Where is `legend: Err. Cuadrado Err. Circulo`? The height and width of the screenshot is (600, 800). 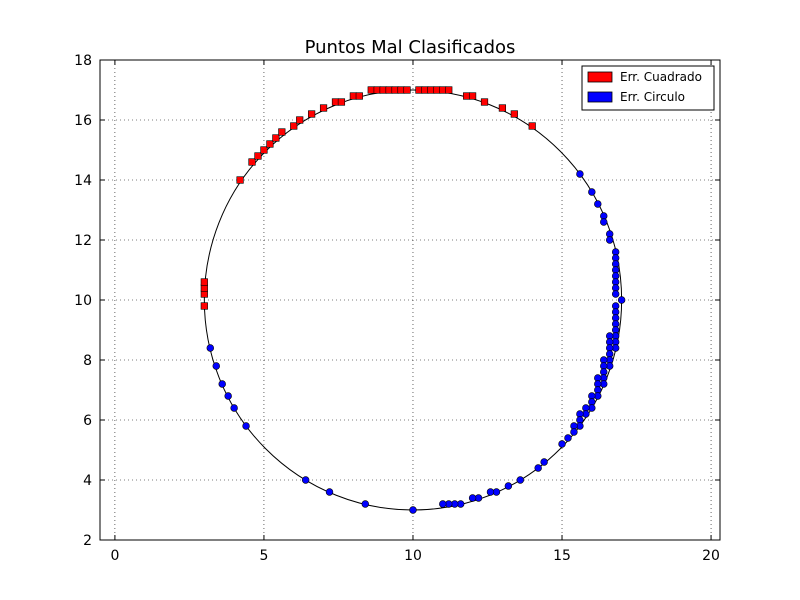
legend: Err. Cuadrado Err. Circulo is located at coordinates (648, 88).